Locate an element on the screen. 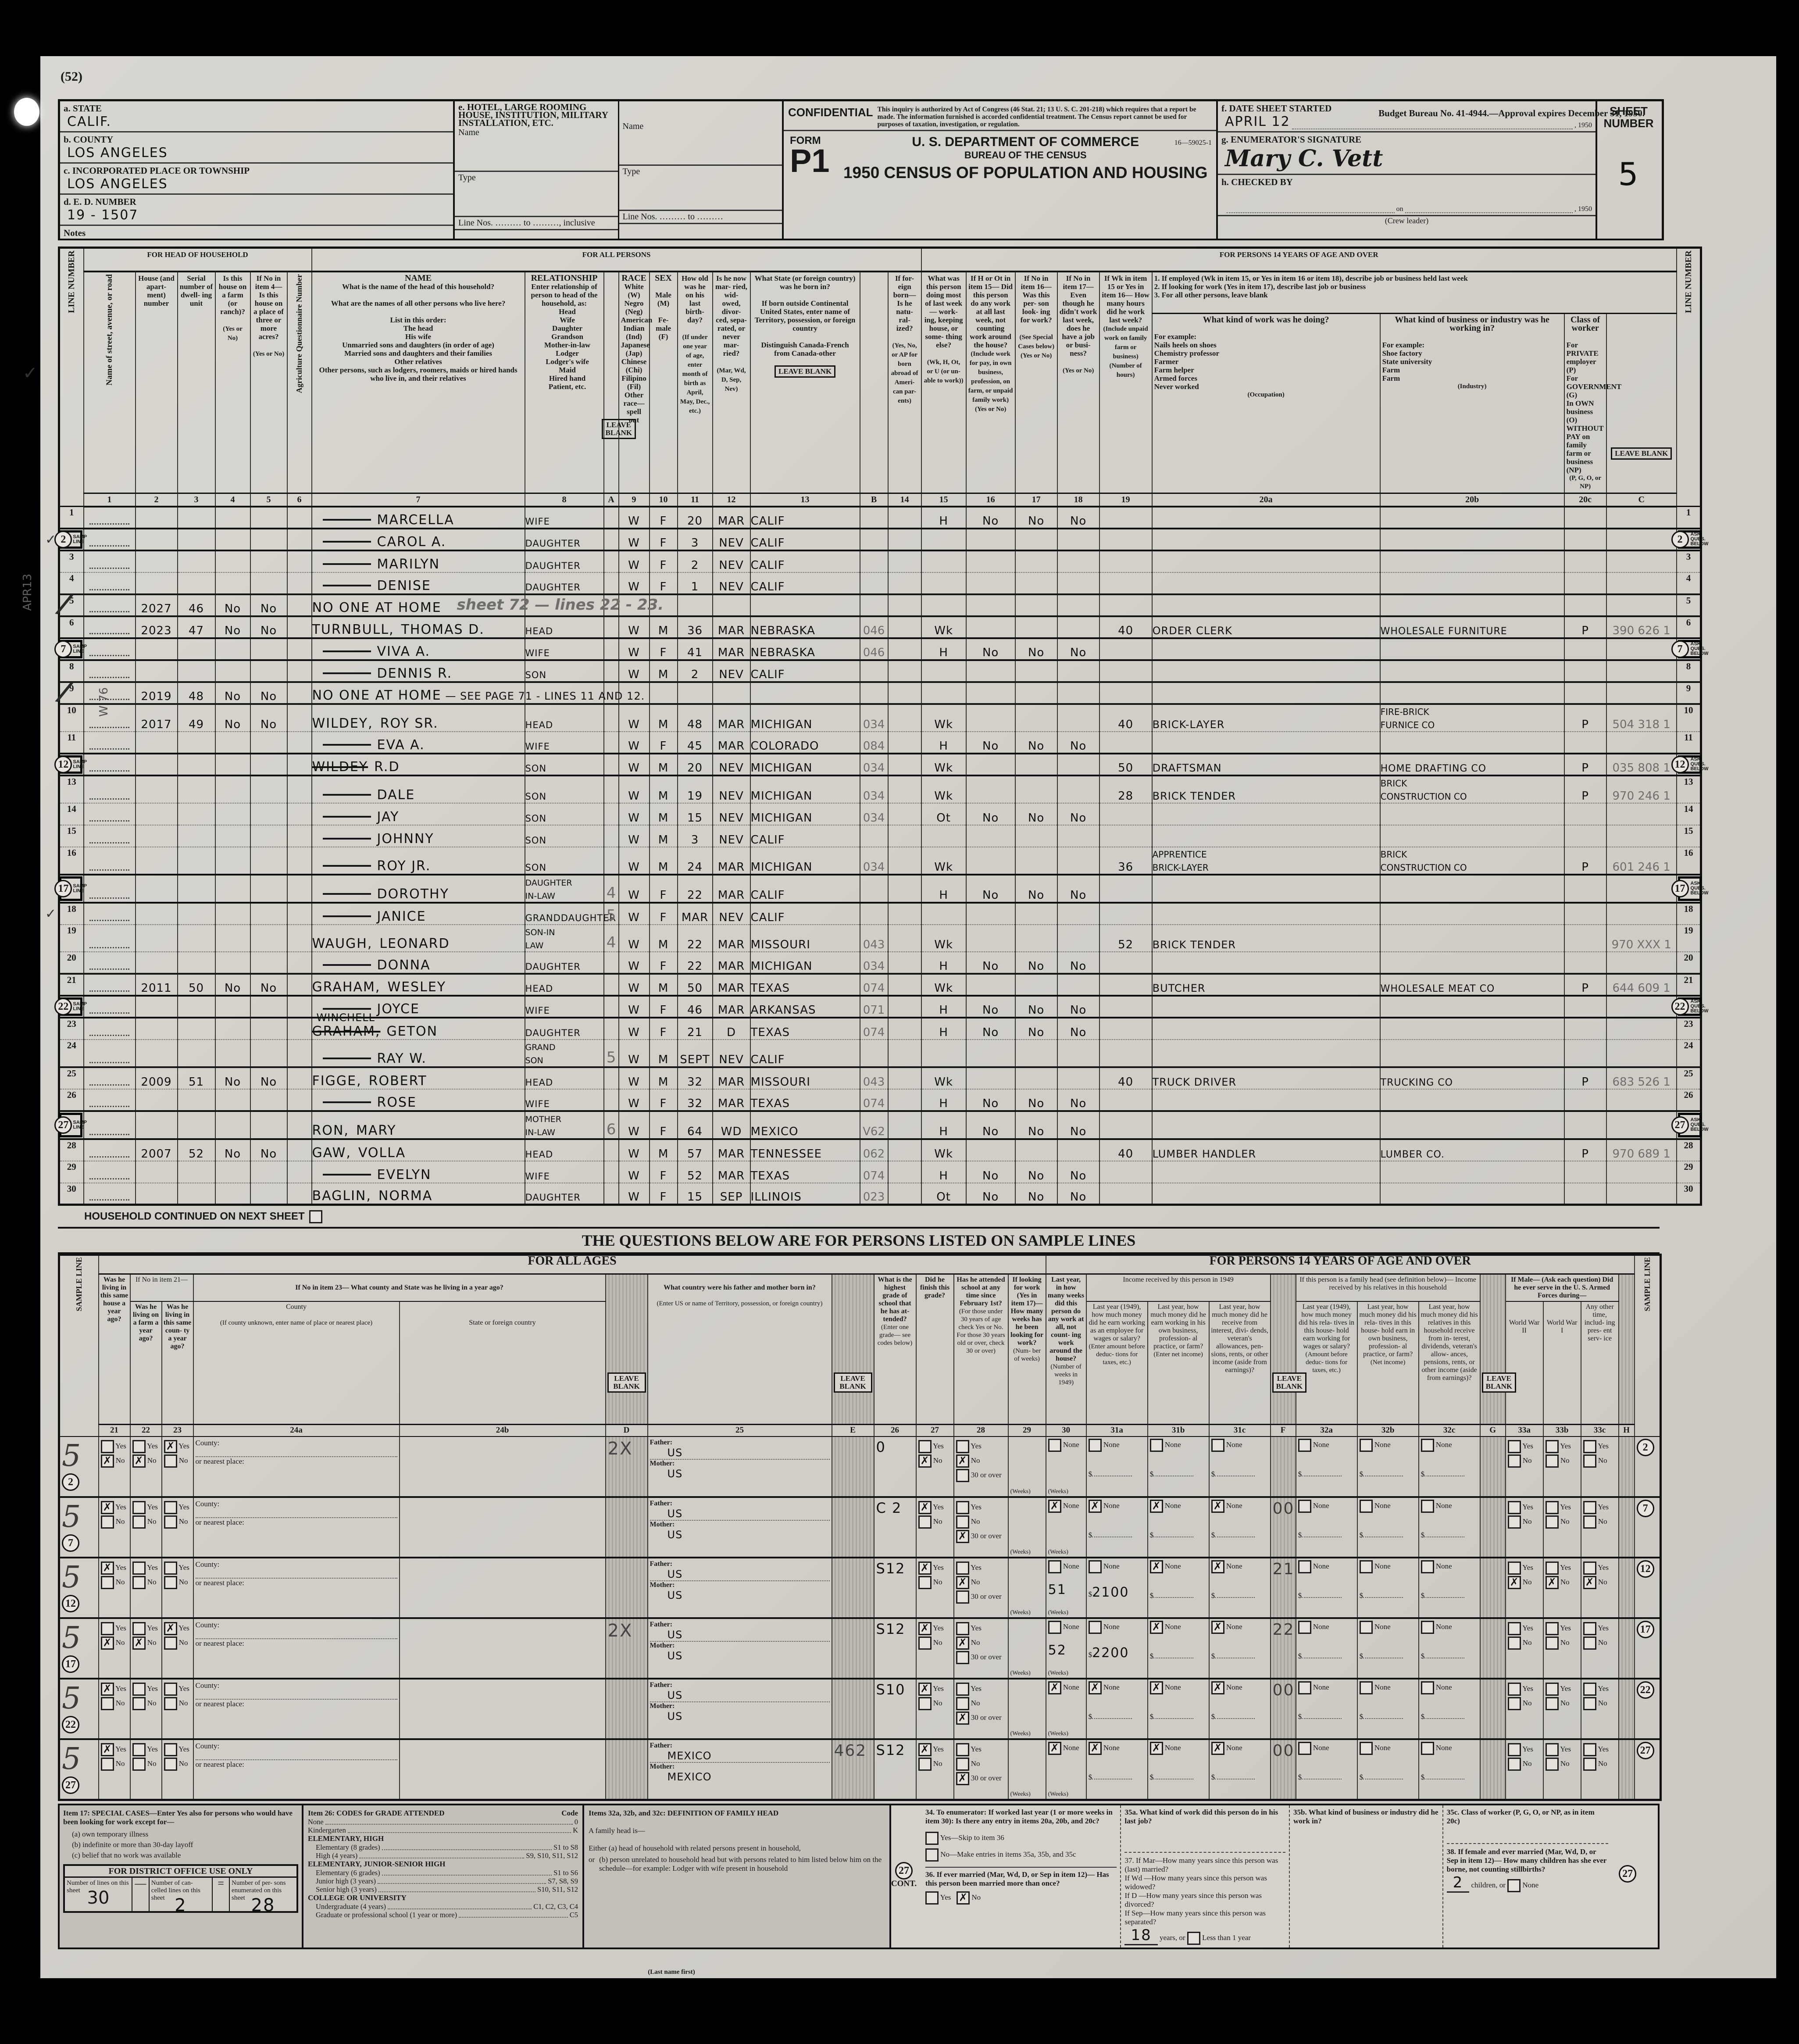 Image resolution: width=1799 pixels, height=2044 pixels. item18-29: No is located at coordinates (1078, 1172).